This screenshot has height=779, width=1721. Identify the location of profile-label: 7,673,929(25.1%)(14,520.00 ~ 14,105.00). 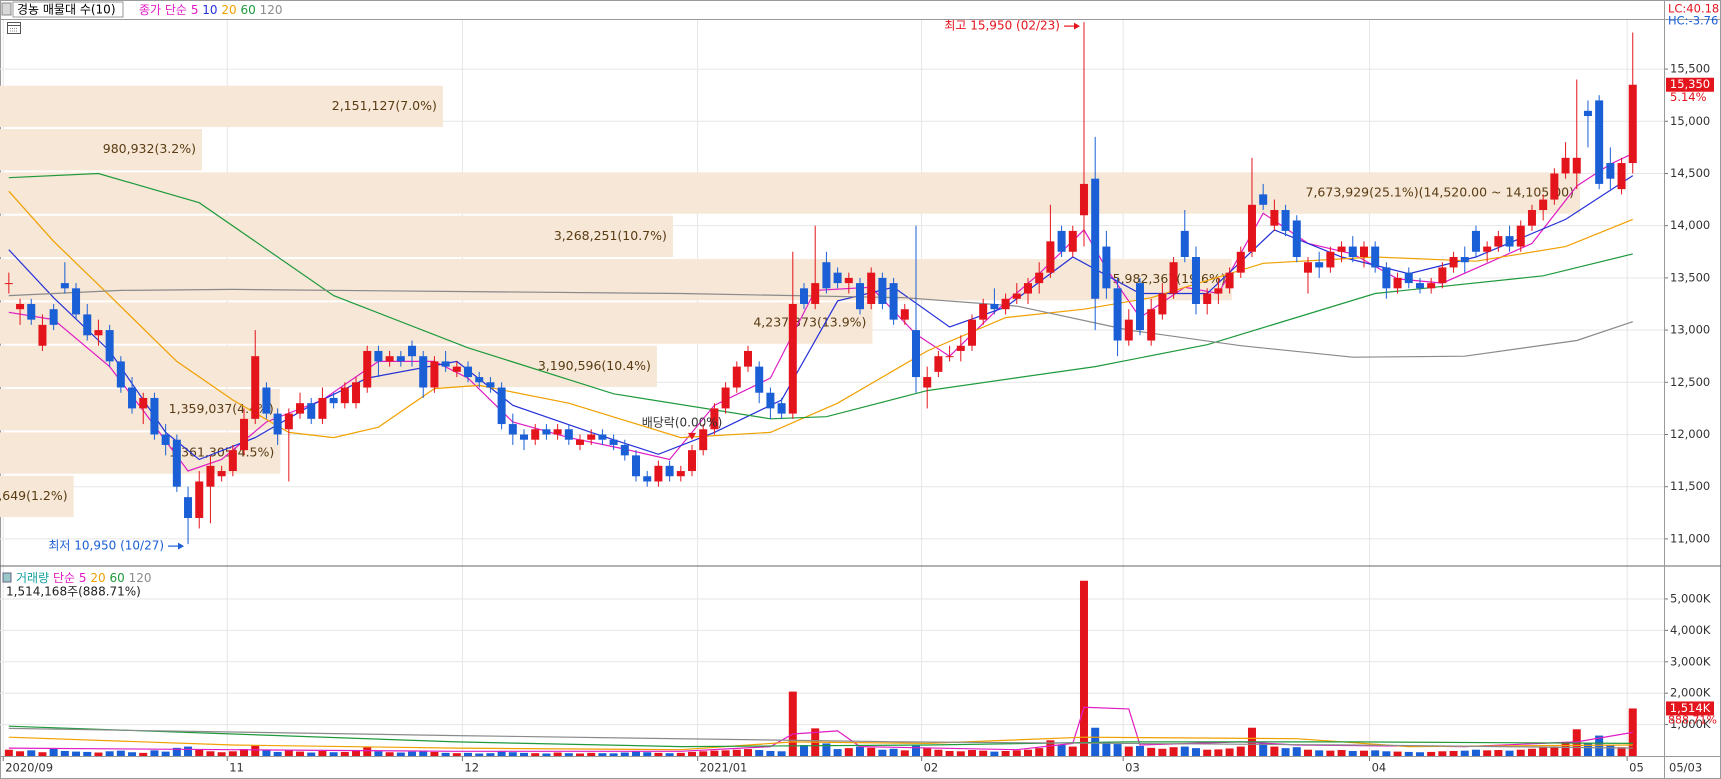
(1440, 192).